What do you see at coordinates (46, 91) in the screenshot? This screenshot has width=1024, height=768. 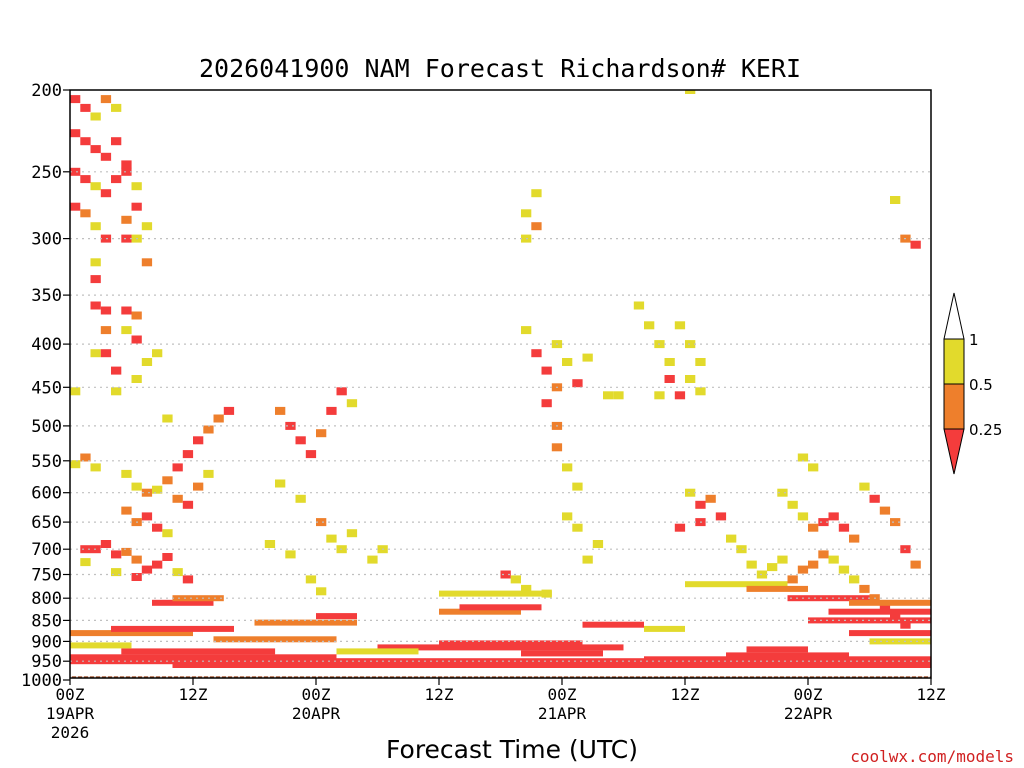 I see `y-tick-label: 200` at bounding box center [46, 91].